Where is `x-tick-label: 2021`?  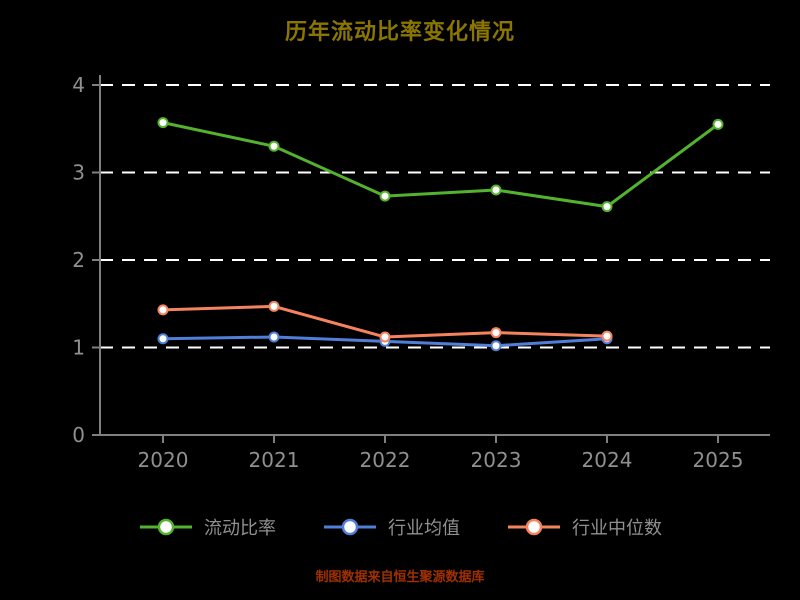 x-tick-label: 2021 is located at coordinates (274, 458).